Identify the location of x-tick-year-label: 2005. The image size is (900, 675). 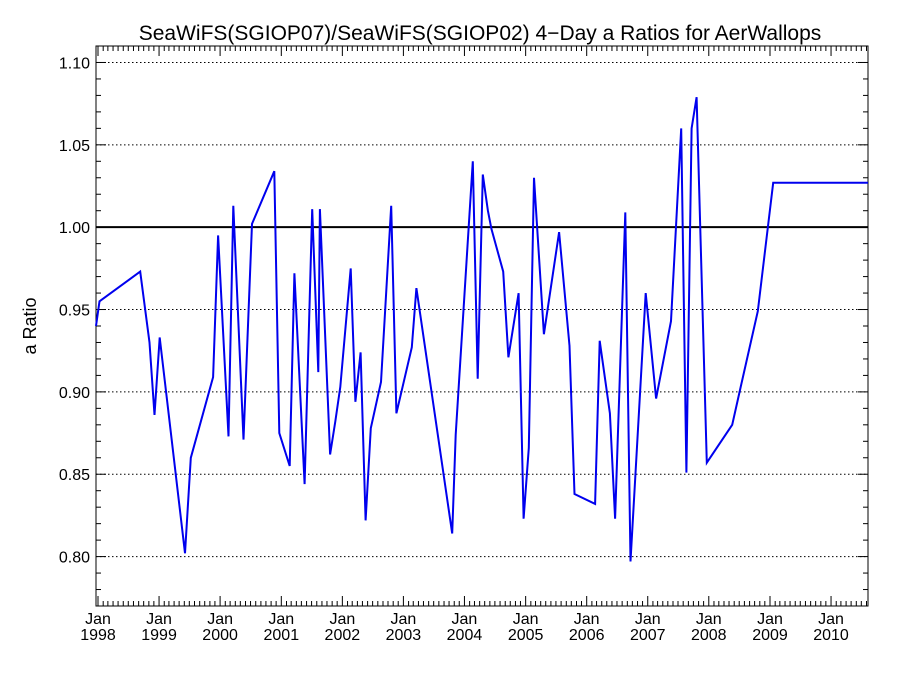
(526, 635).